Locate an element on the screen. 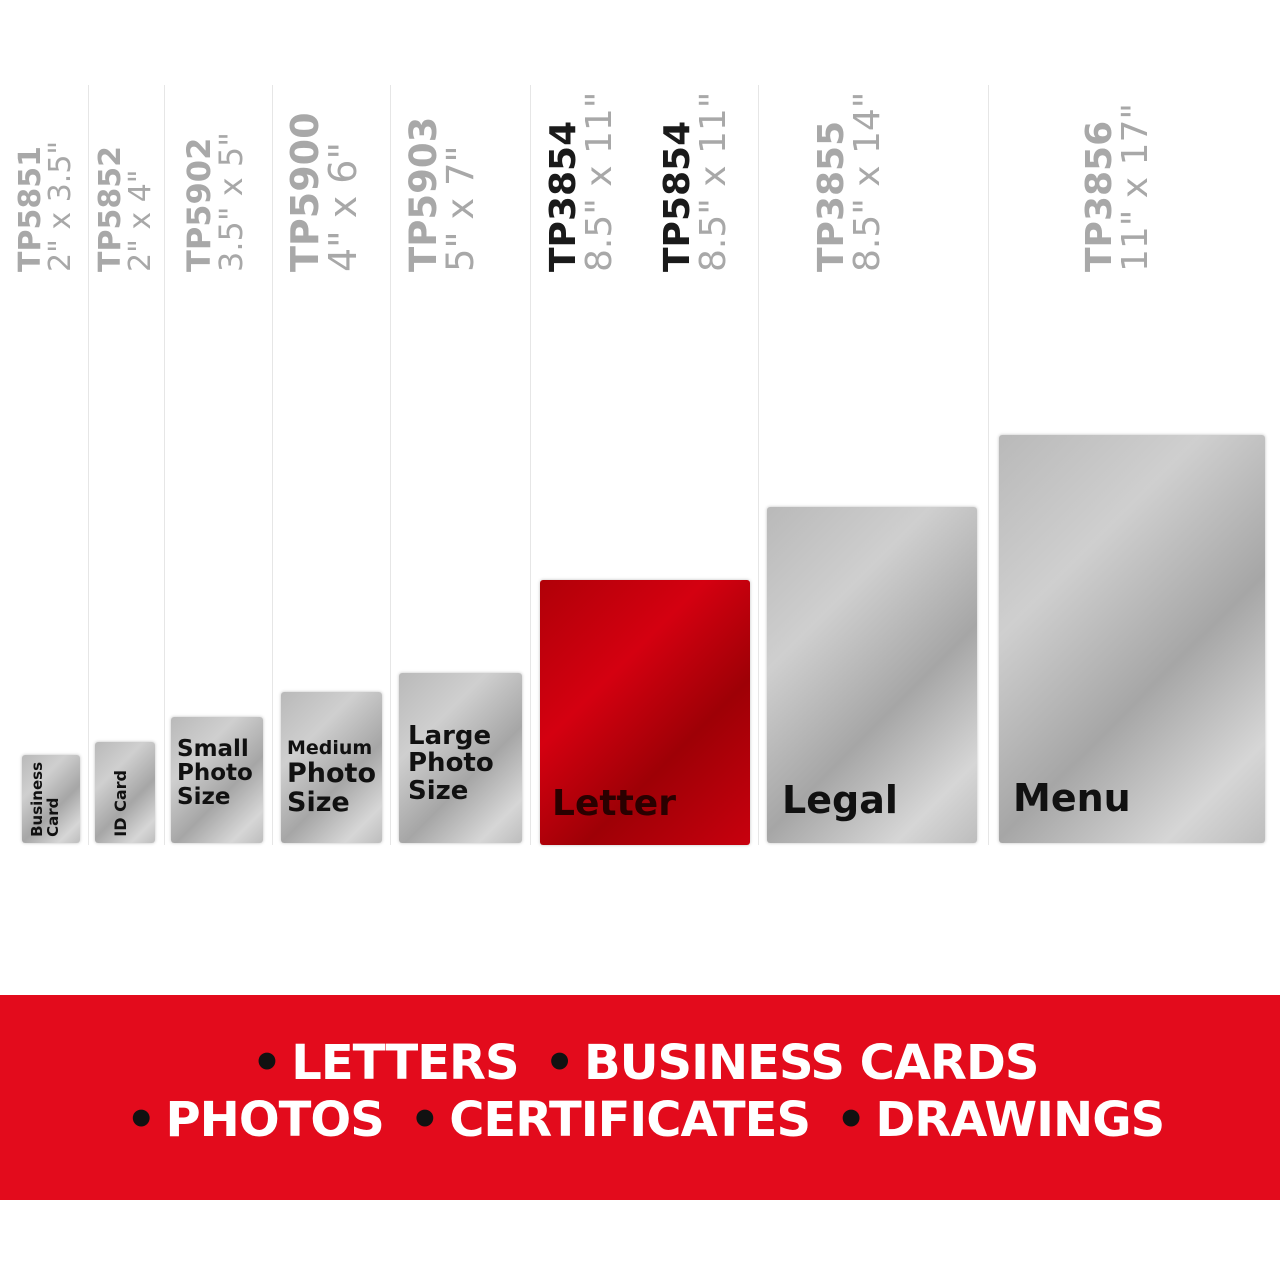  banner-line-1: • LETTERS • BUSINESS CARDS is located at coordinates (640, 1063).